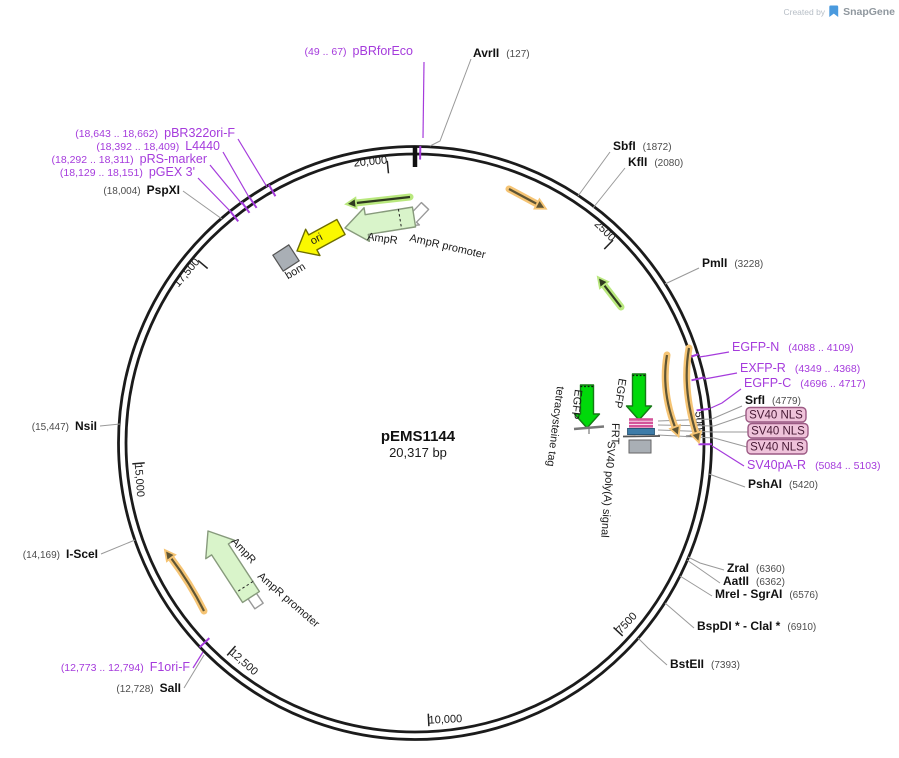  I want to click on primer-label: (18,643 .. 18,662) pBR322ori-F, so click(155, 133).